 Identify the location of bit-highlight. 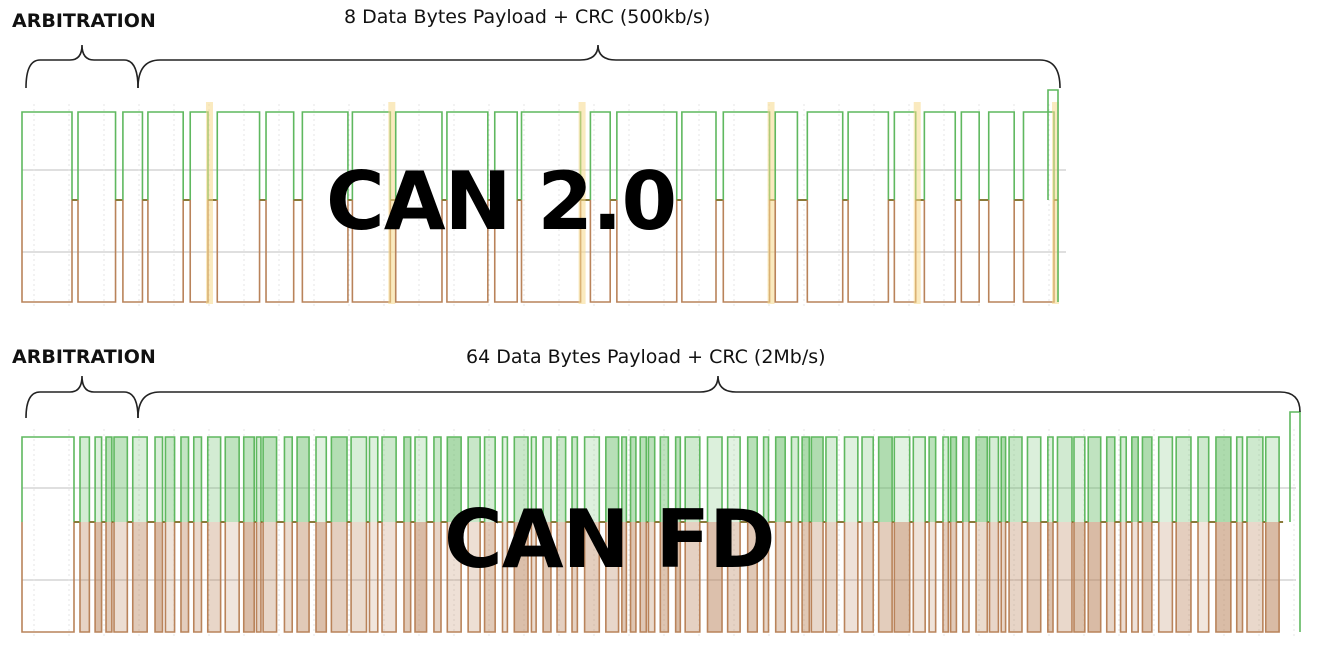
(771, 203).